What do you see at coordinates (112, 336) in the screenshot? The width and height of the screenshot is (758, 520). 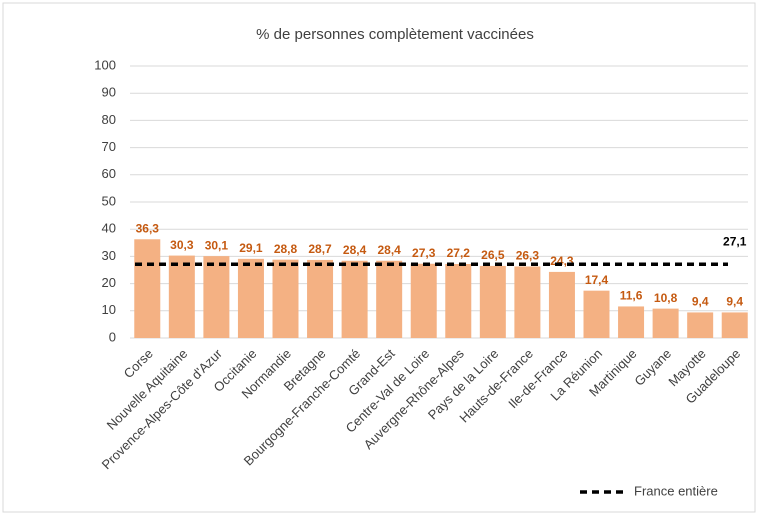 I see `y-tick-label: 0` at bounding box center [112, 336].